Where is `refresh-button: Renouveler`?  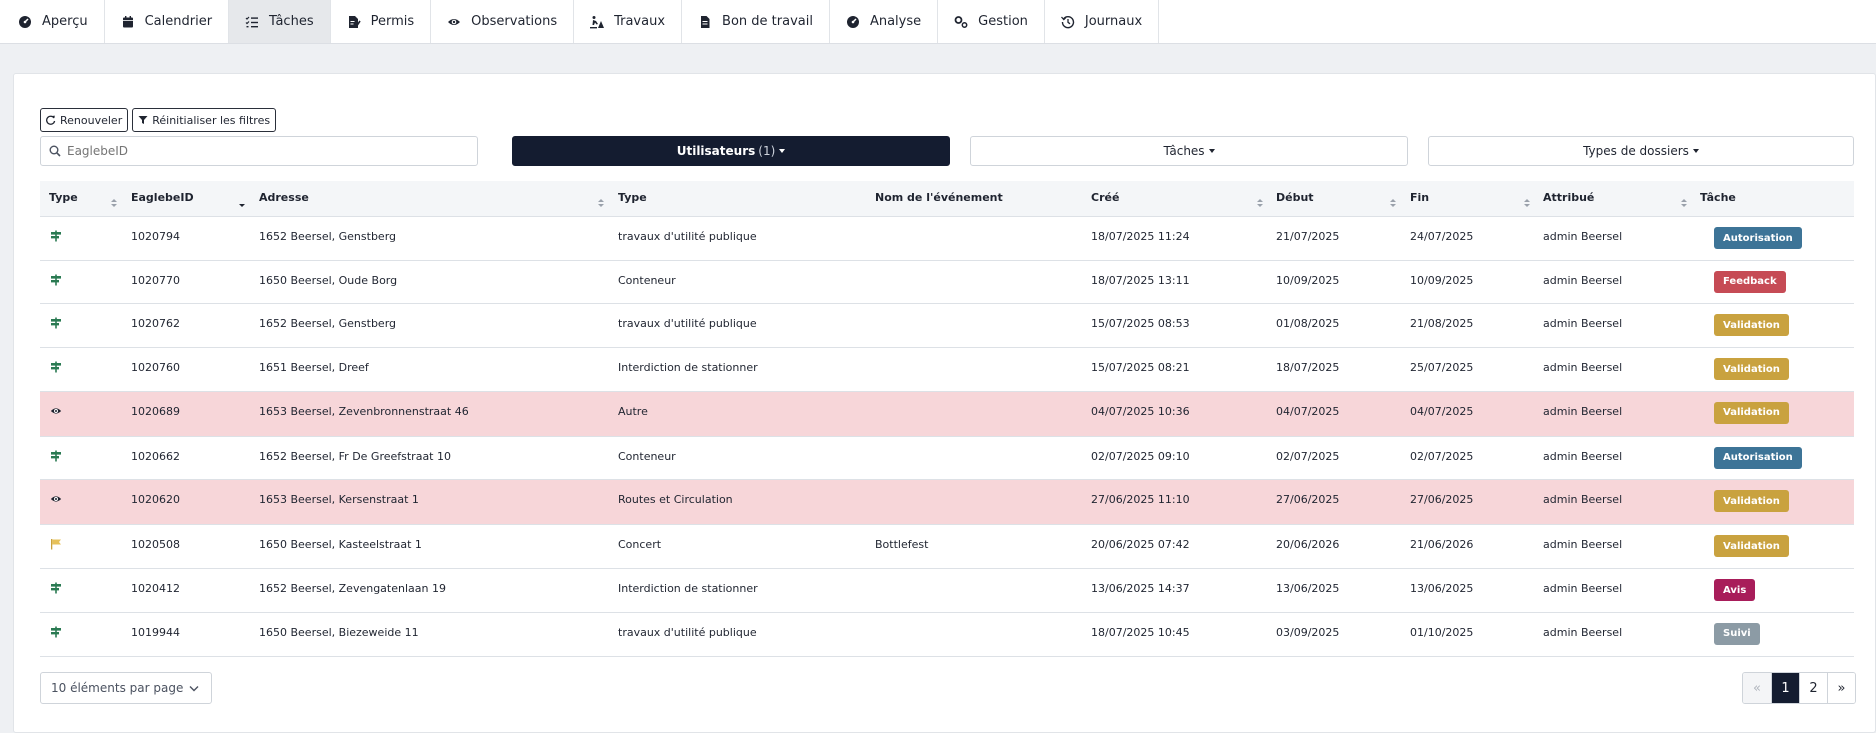
refresh-button: Renouveler is located at coordinates (84, 120).